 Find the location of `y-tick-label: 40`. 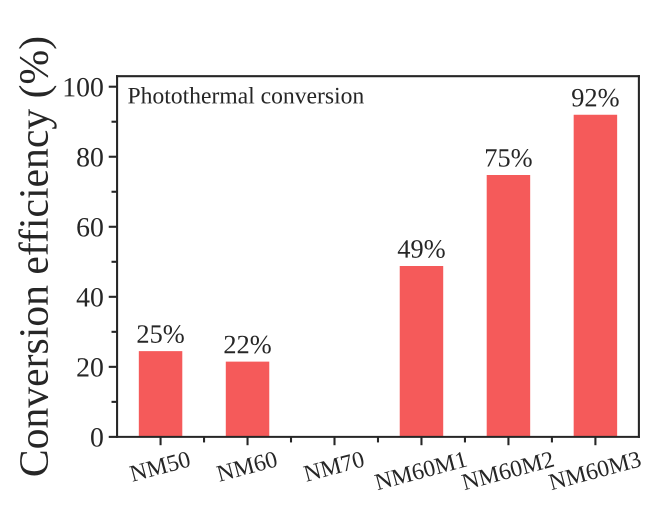

y-tick-label: 40 is located at coordinates (89, 297).